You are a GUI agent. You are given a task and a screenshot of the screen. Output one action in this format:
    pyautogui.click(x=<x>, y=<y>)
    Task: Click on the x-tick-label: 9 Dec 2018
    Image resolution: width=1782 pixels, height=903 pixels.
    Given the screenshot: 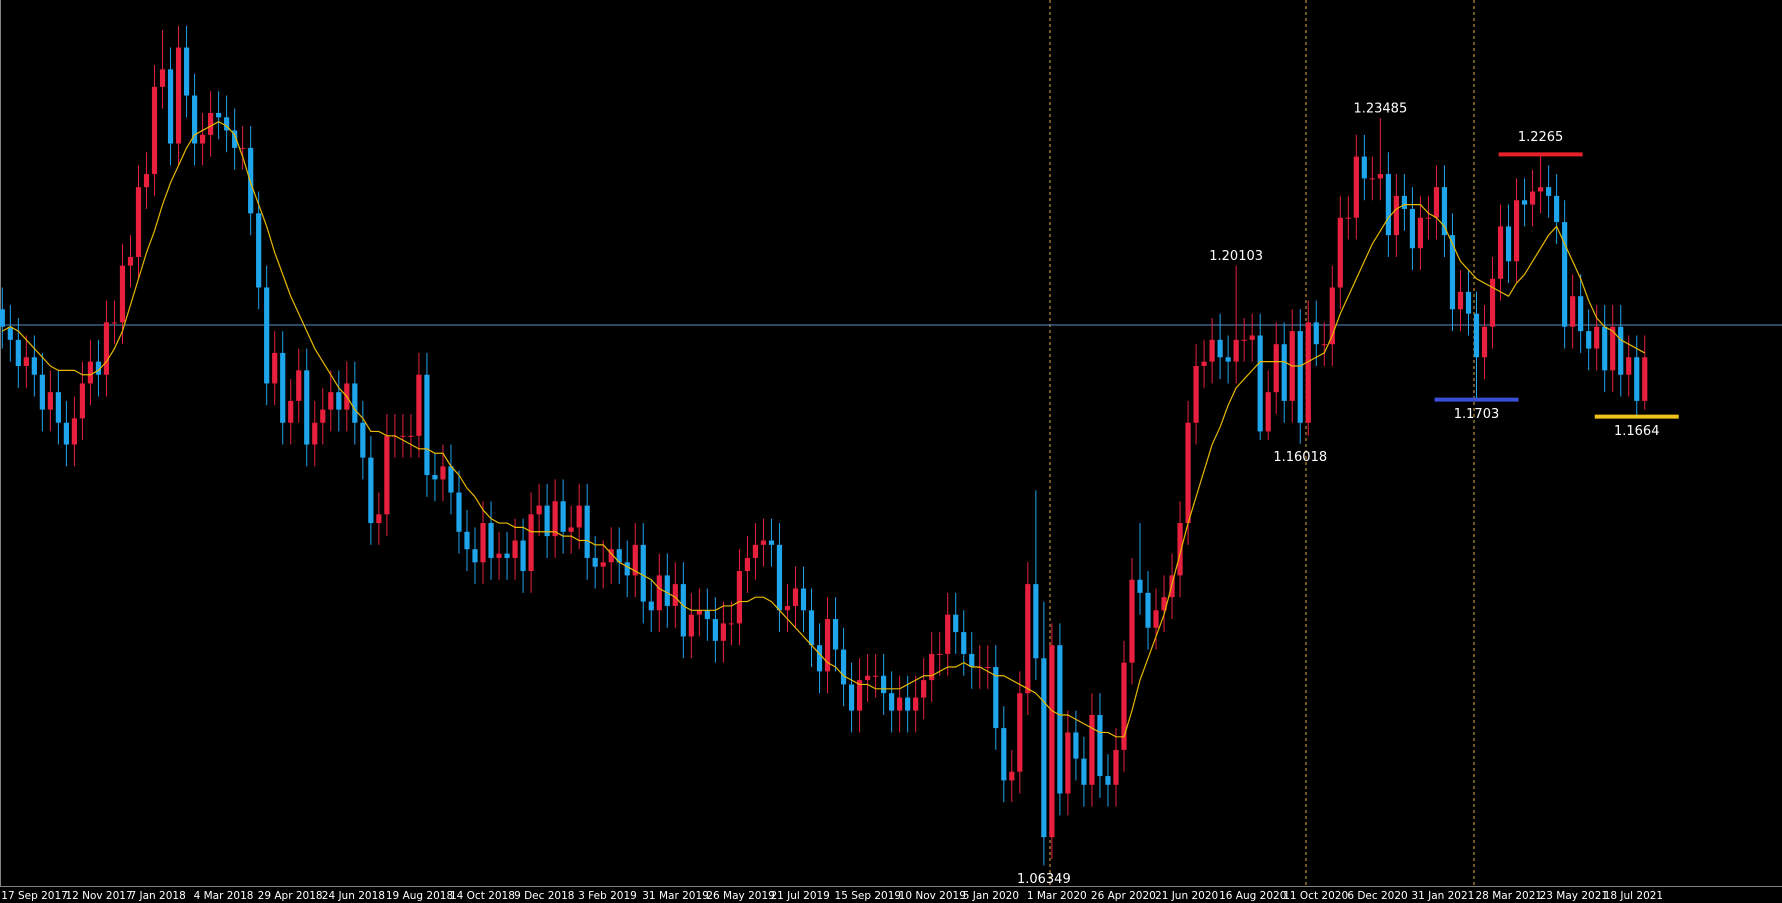 What is the action you would take?
    pyautogui.click(x=544, y=896)
    